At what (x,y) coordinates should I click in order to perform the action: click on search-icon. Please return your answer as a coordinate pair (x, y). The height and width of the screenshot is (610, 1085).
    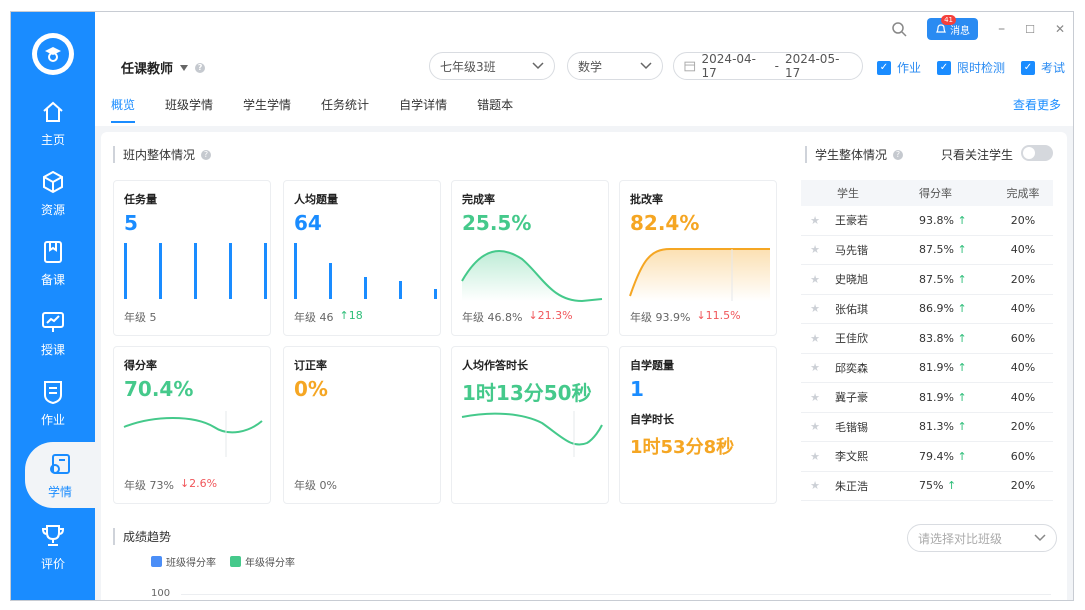
    Looking at the image, I should click on (899, 29).